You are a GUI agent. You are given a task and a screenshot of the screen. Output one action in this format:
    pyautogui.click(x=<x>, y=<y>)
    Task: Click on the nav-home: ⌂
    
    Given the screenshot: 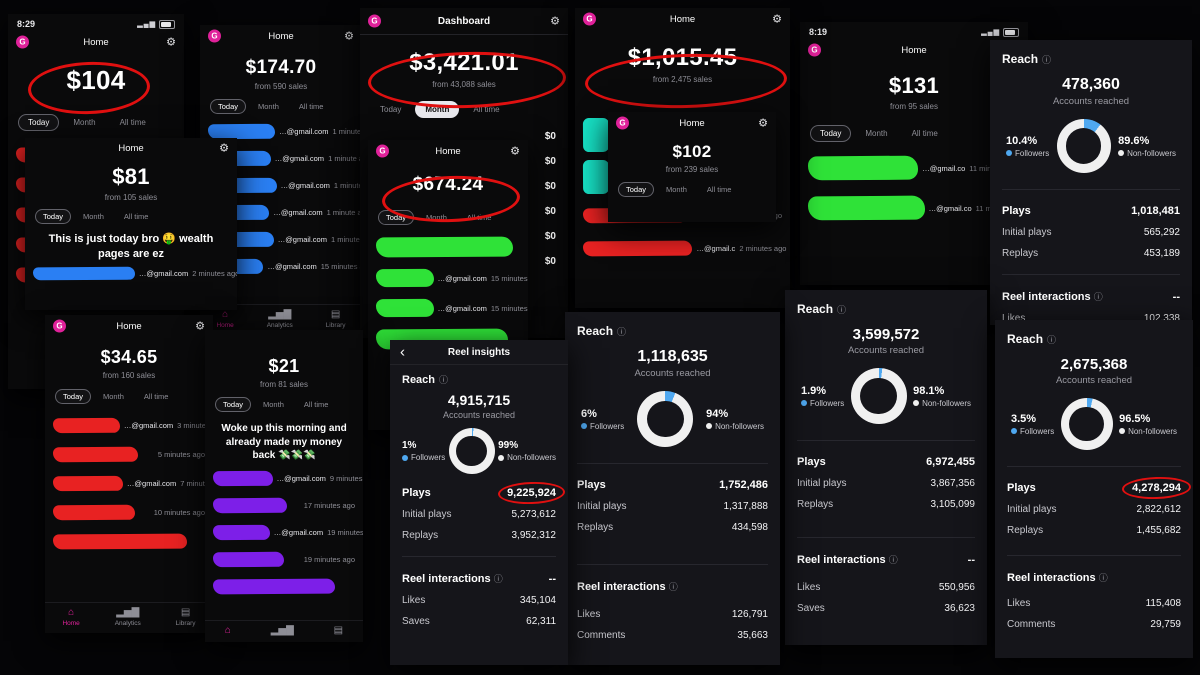 What is the action you would take?
    pyautogui.click(x=228, y=631)
    